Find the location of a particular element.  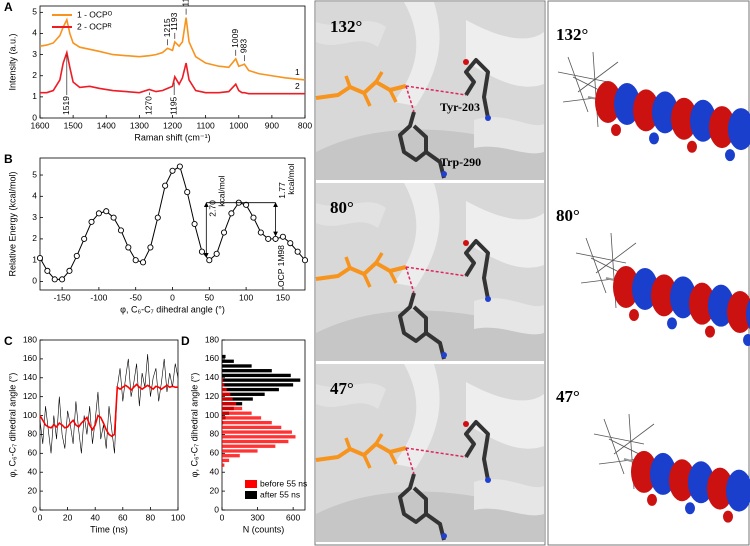

y-tick-label: 60 is located at coordinates (215, 453).